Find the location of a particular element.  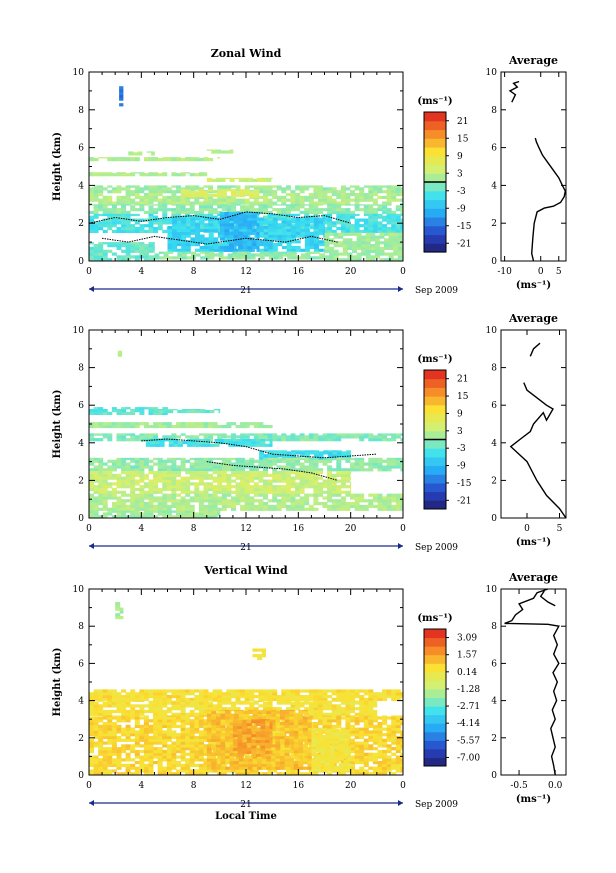

average-y-tick-label: 6 is located at coordinates (494, 149).